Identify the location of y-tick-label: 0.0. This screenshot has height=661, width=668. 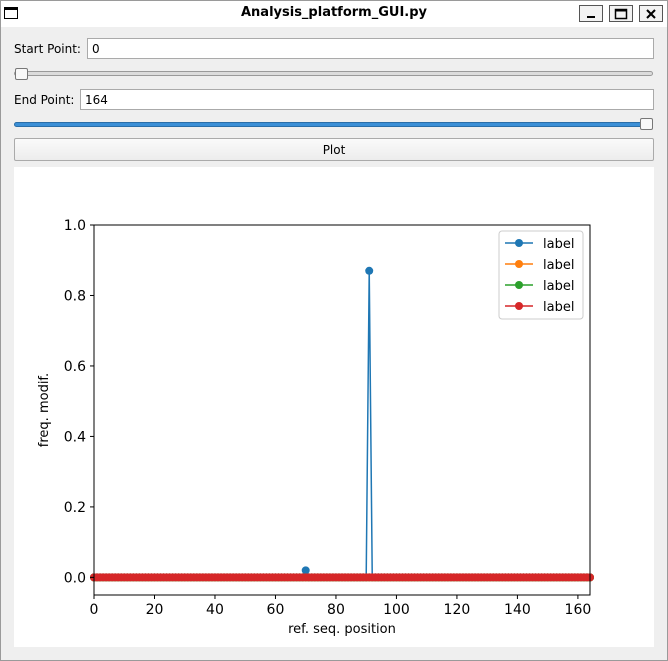
(75, 578).